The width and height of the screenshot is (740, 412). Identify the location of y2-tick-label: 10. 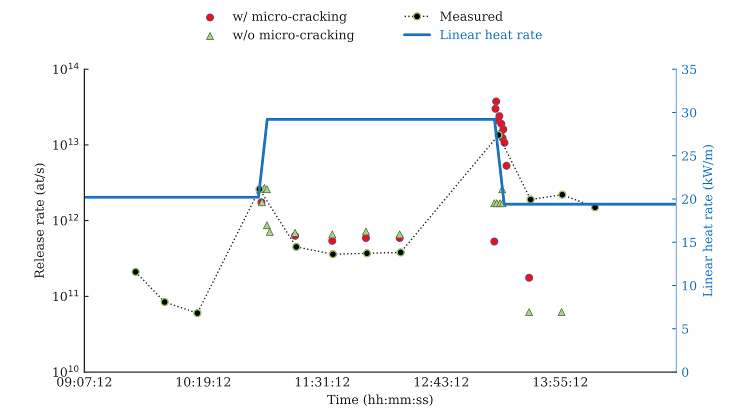
(689, 285).